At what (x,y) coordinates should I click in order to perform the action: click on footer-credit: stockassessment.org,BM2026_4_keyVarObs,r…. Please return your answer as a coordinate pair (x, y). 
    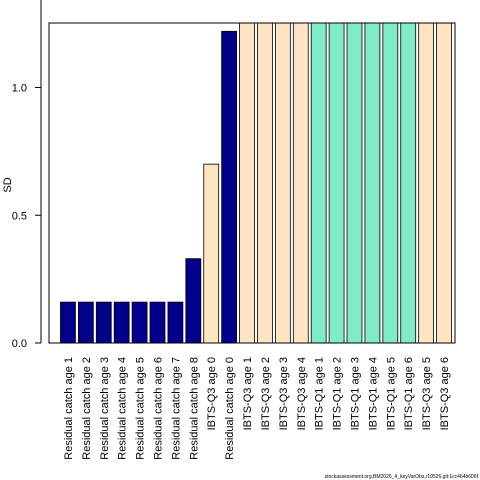
    Looking at the image, I should click on (402, 477).